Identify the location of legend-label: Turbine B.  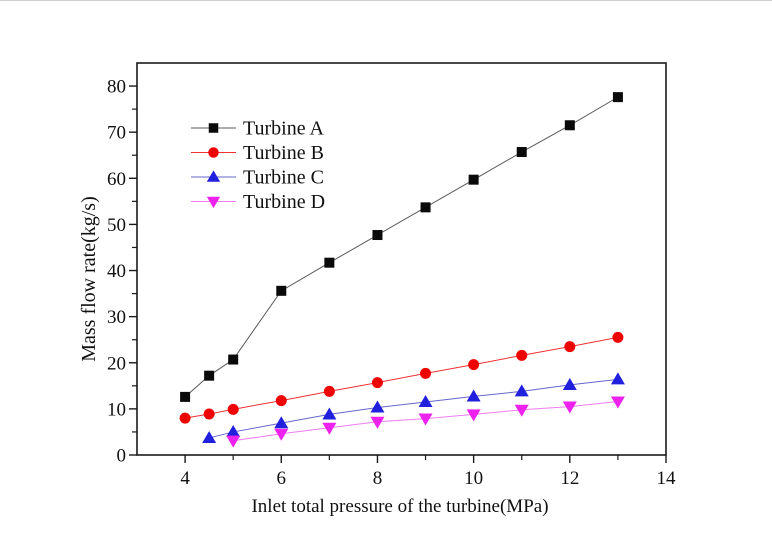
(283, 153).